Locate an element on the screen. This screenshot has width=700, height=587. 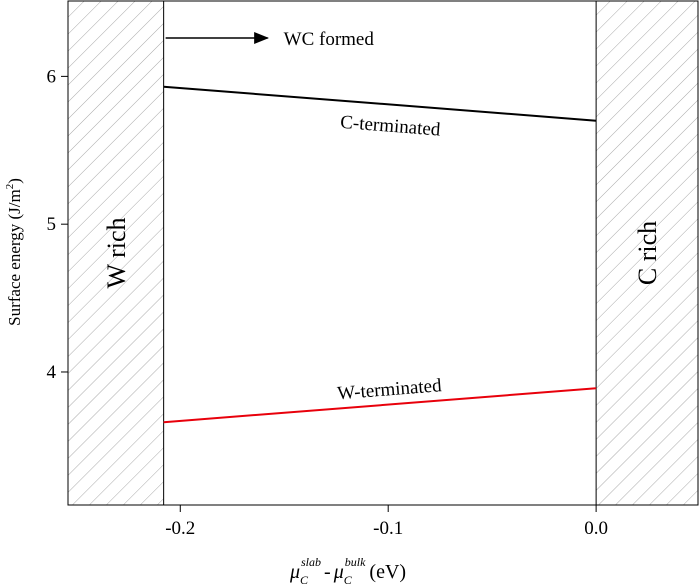
region-label: C rich is located at coordinates (647, 253).